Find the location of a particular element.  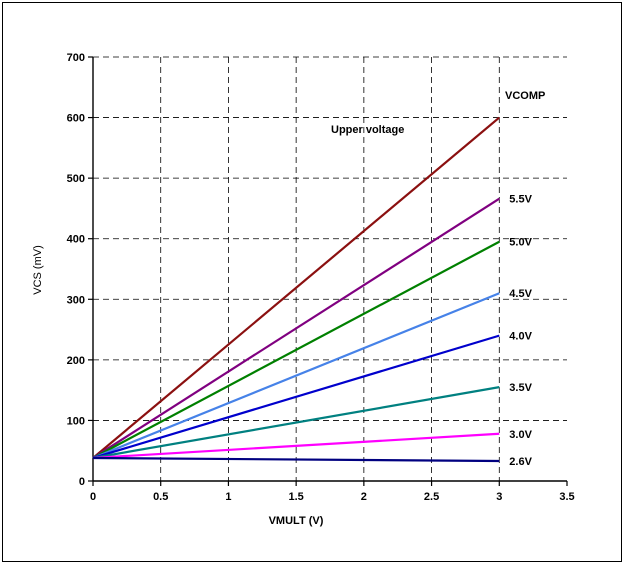

y-axis-title: VCS (mV) is located at coordinates (38, 270).